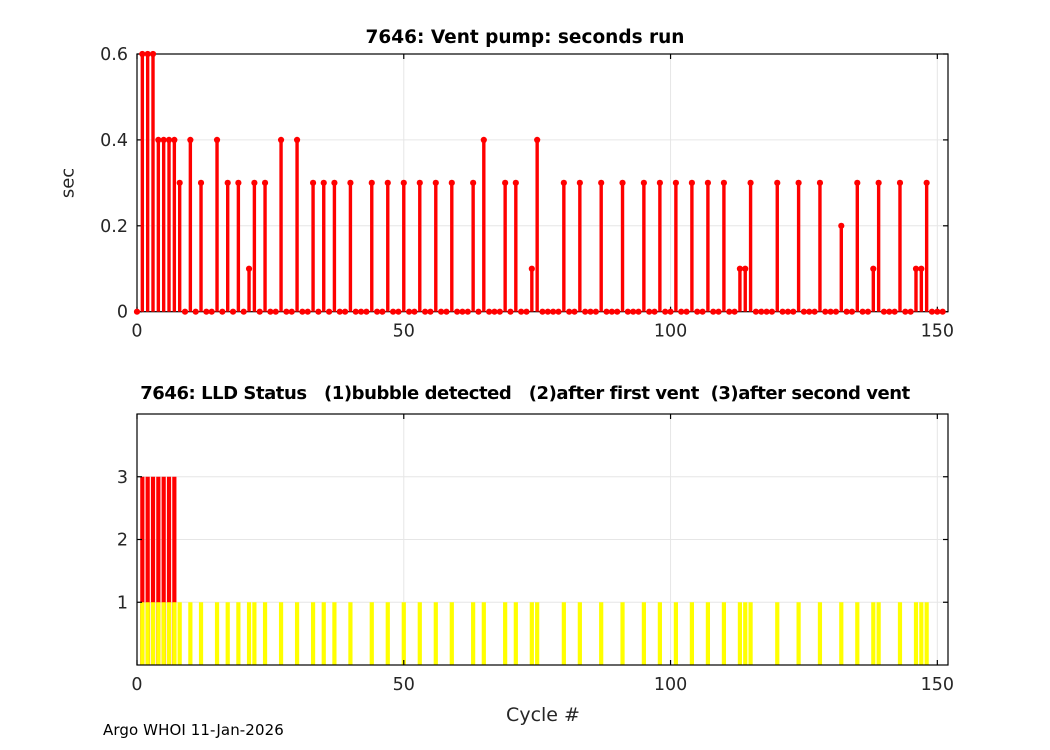 The width and height of the screenshot is (1050, 750). I want to click on svg-text: 1, so click(122, 603).